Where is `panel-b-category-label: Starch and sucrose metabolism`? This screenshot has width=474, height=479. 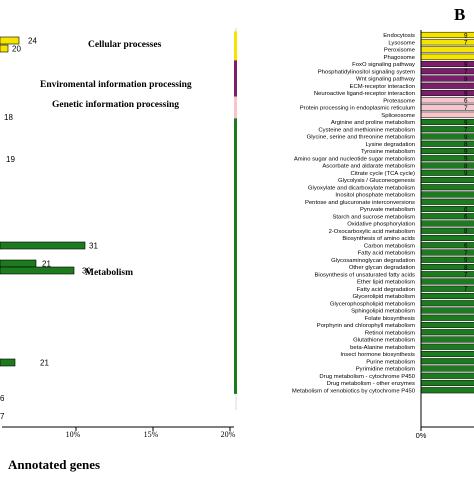
panel-b-category-label: Starch and sucrose metabolism is located at coordinates (373, 217).